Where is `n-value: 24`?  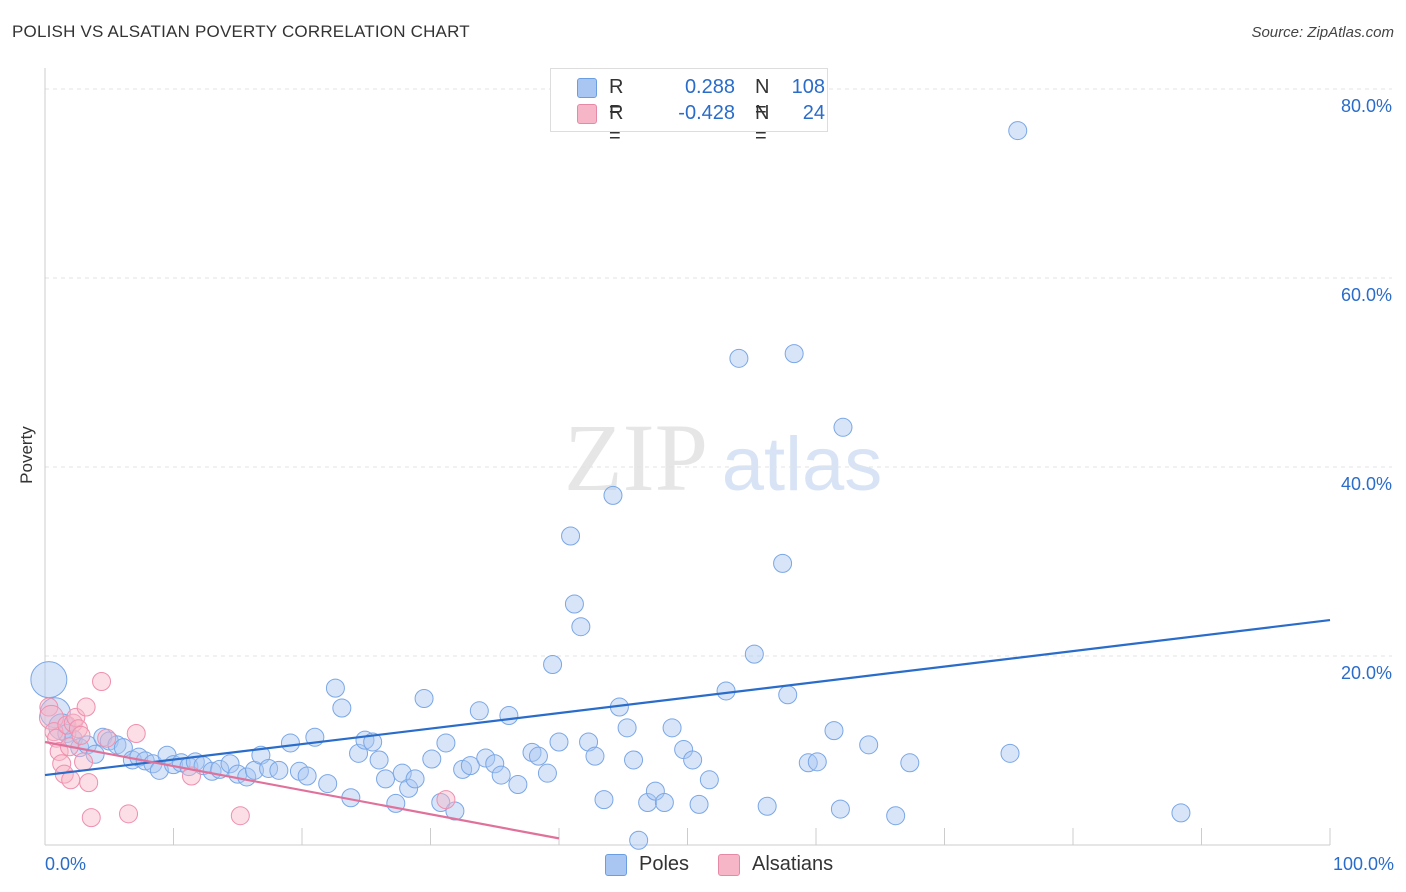 n-value: 24 is located at coordinates (813, 113).